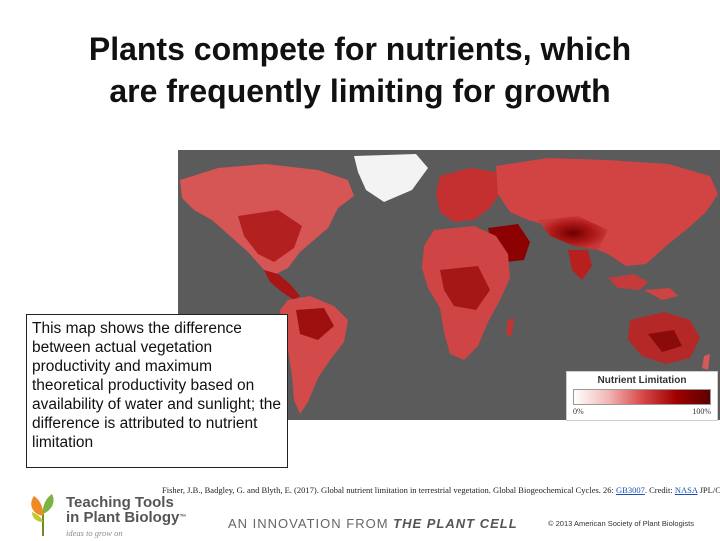 The width and height of the screenshot is (720, 541). What do you see at coordinates (578, 411) in the screenshot?
I see `legend-min-label: 0%` at bounding box center [578, 411].